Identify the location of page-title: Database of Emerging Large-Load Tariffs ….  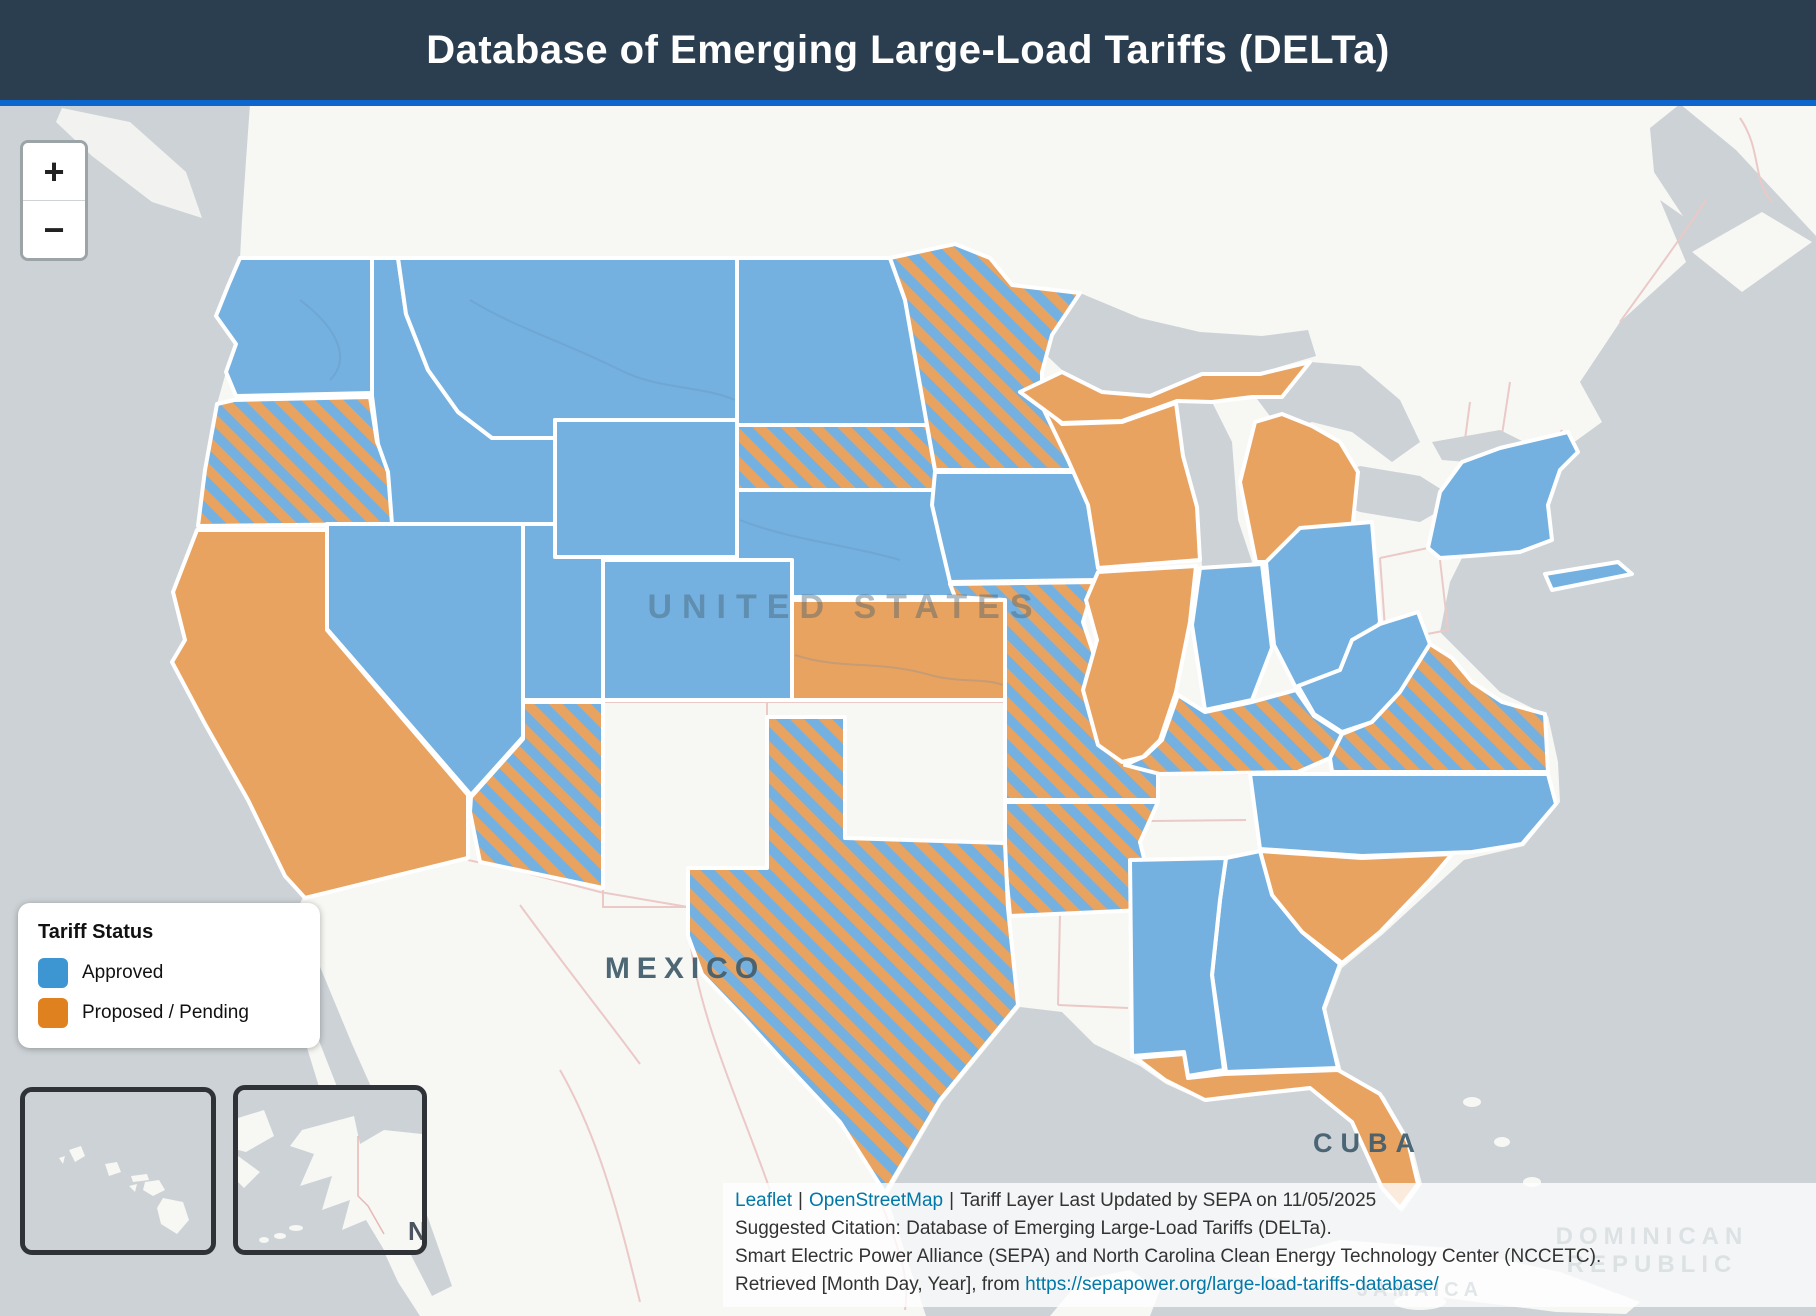
(908, 49).